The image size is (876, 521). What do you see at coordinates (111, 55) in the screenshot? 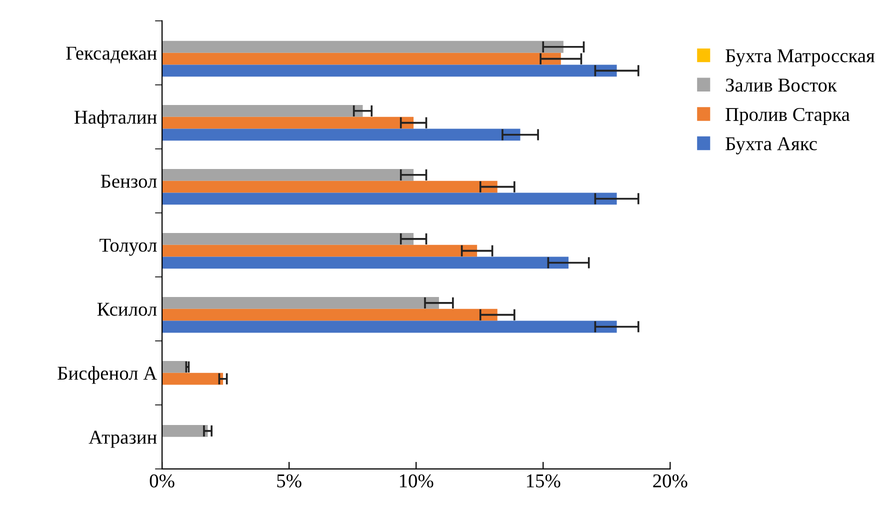
I see `y-tick-label: Гексадекан` at bounding box center [111, 55].